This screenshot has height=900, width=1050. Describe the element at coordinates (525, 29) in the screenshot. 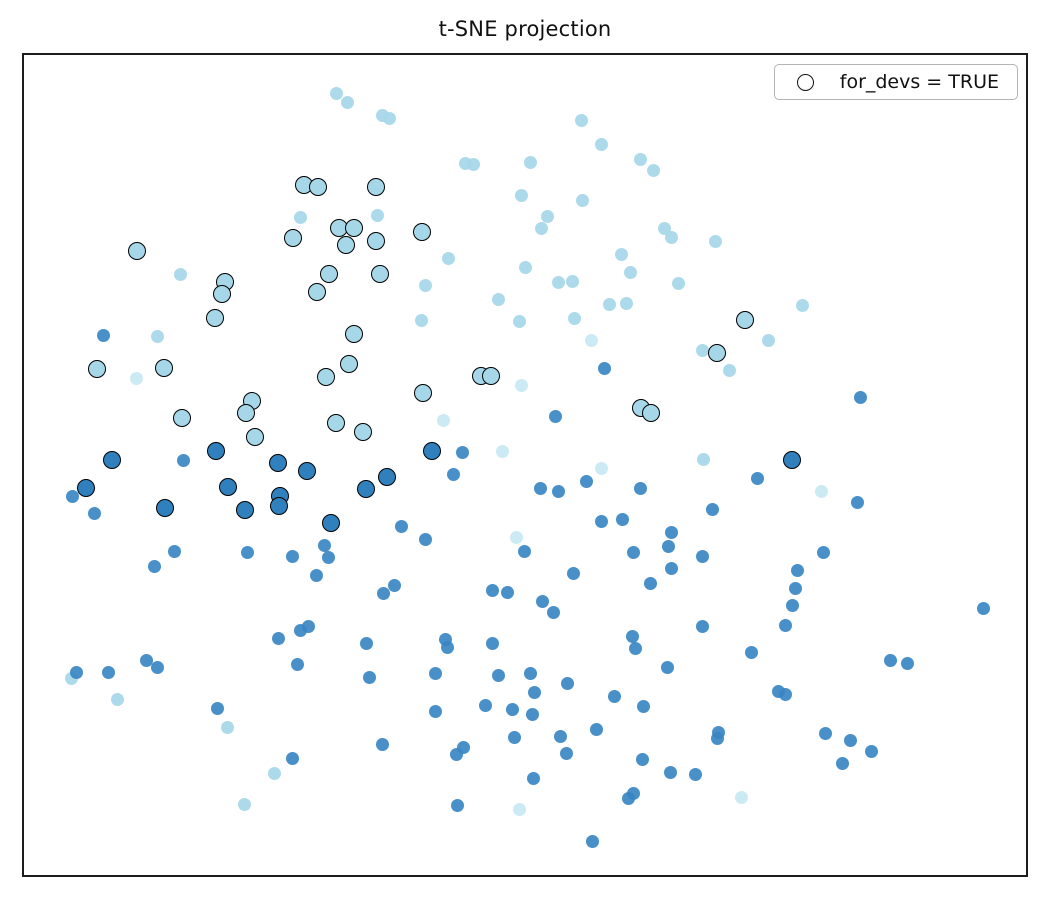

I see `chart-title: t-SNE projection` at that location.